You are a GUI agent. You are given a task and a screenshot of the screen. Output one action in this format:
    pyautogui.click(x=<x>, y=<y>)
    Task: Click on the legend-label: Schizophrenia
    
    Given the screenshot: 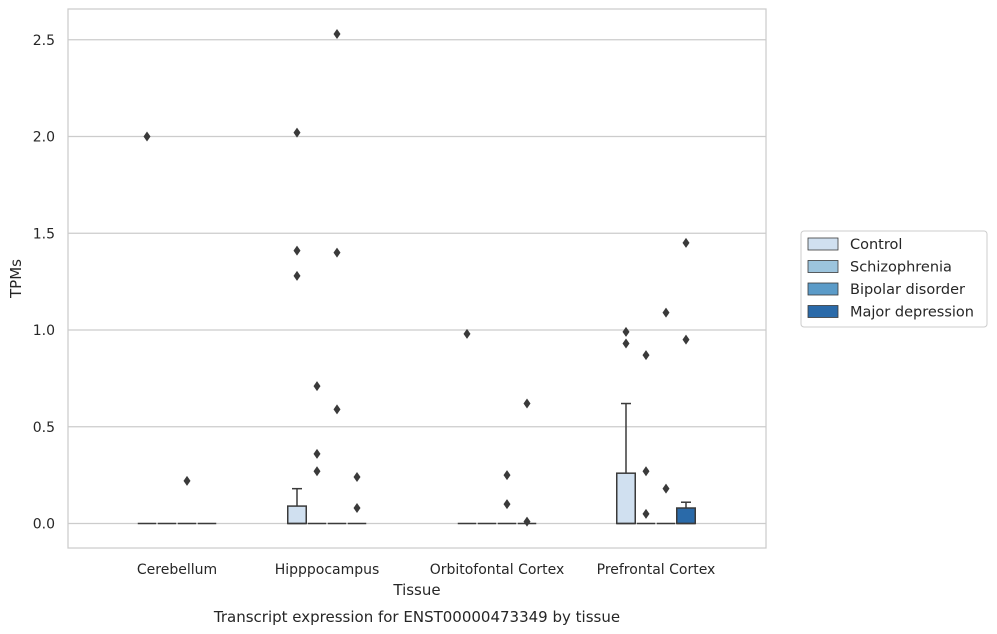 What is the action you would take?
    pyautogui.click(x=901, y=268)
    